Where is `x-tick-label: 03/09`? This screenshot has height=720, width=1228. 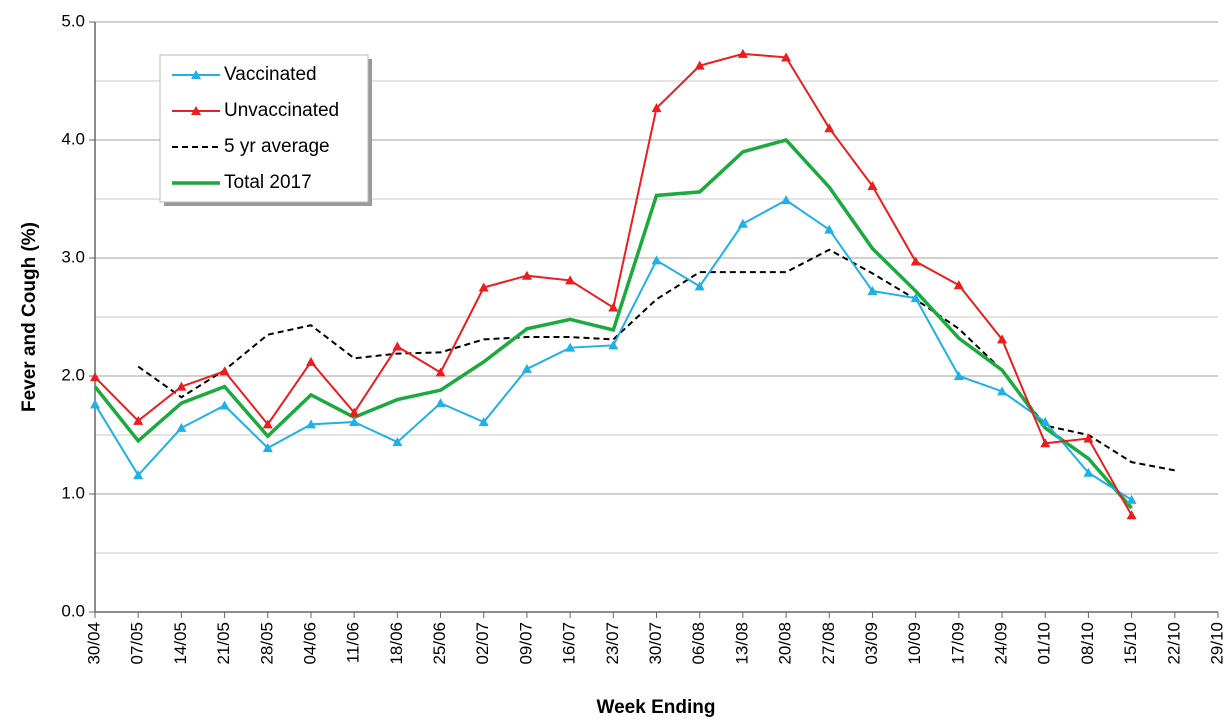 x-tick-label: 03/09 is located at coordinates (871, 643).